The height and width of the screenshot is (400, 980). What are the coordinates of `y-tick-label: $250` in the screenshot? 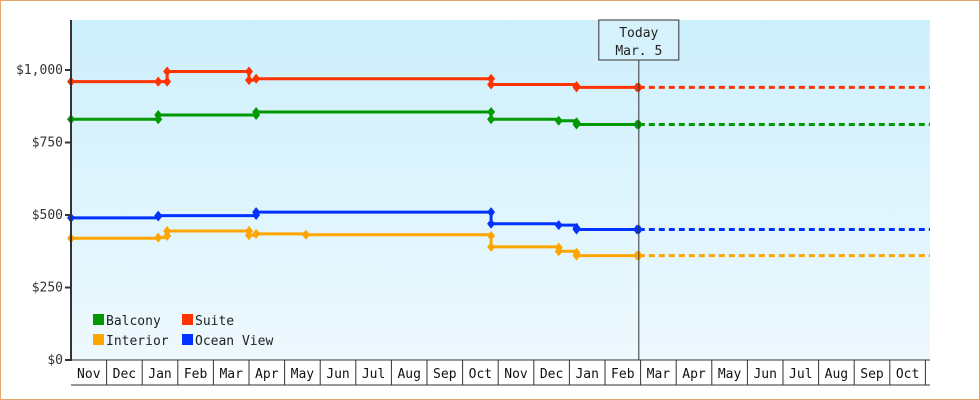 It's located at (47, 288).